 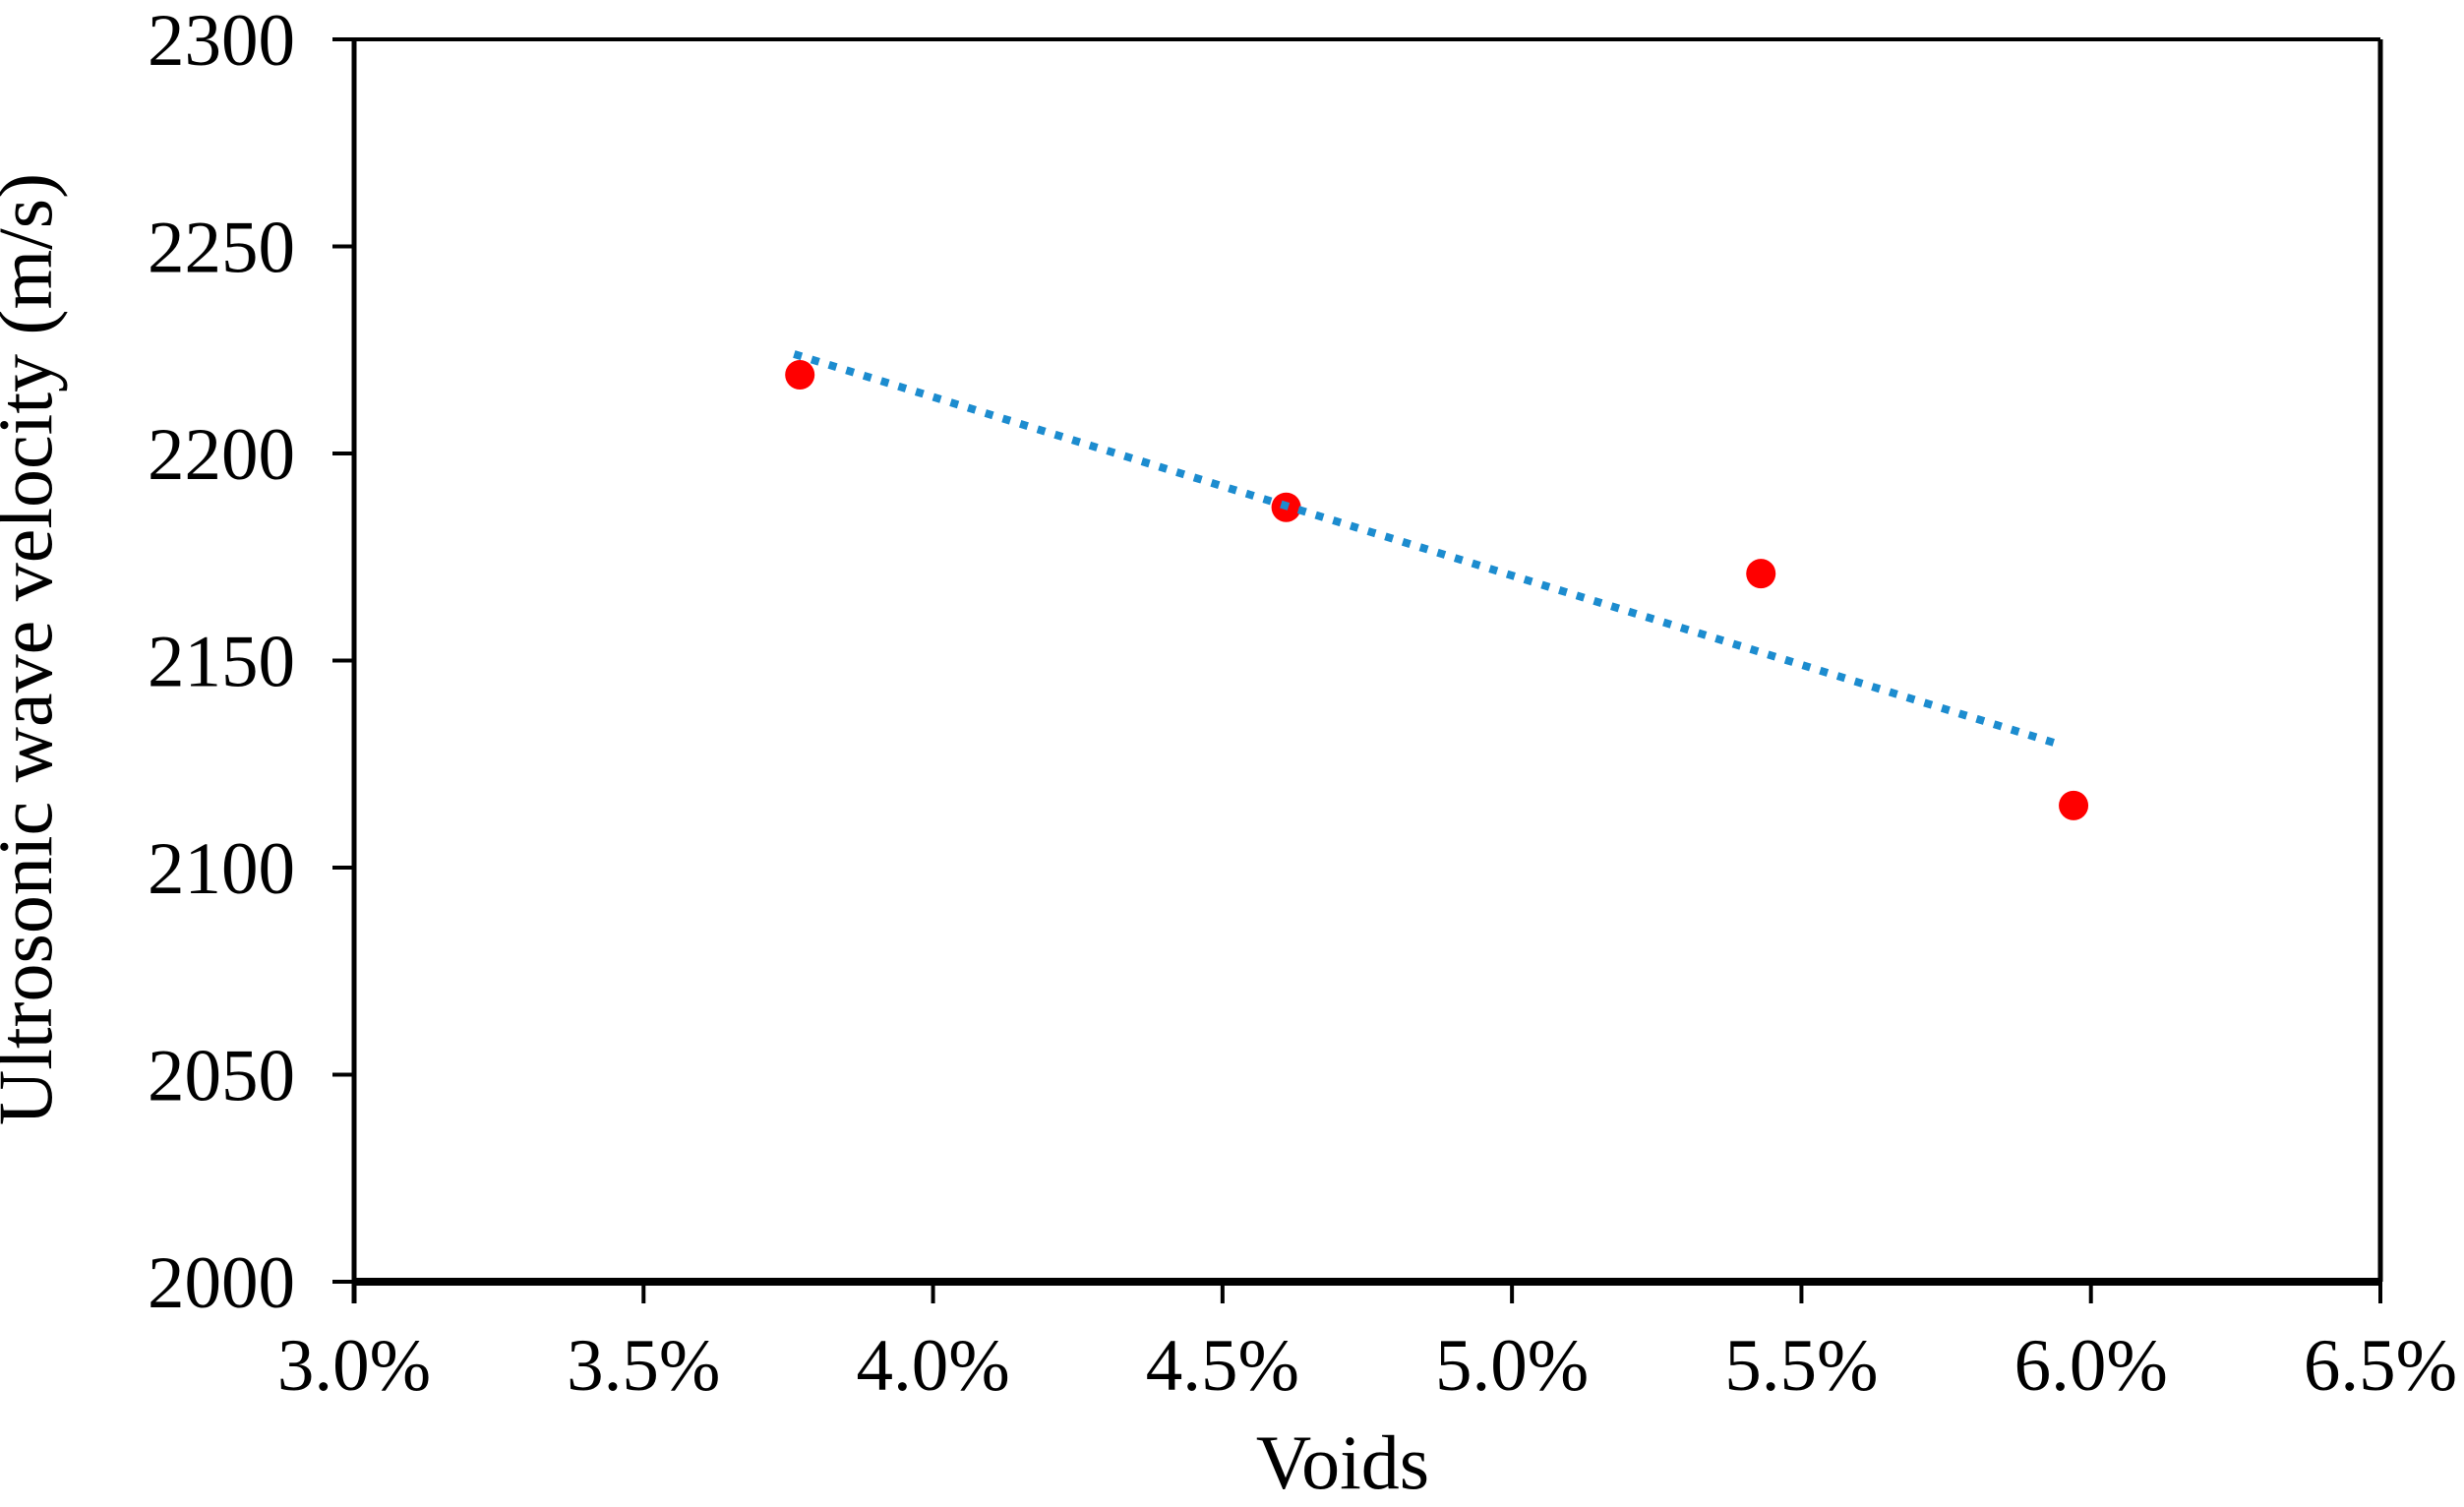 What do you see at coordinates (643, 1366) in the screenshot?
I see `x-tick-label: 3.5%` at bounding box center [643, 1366].